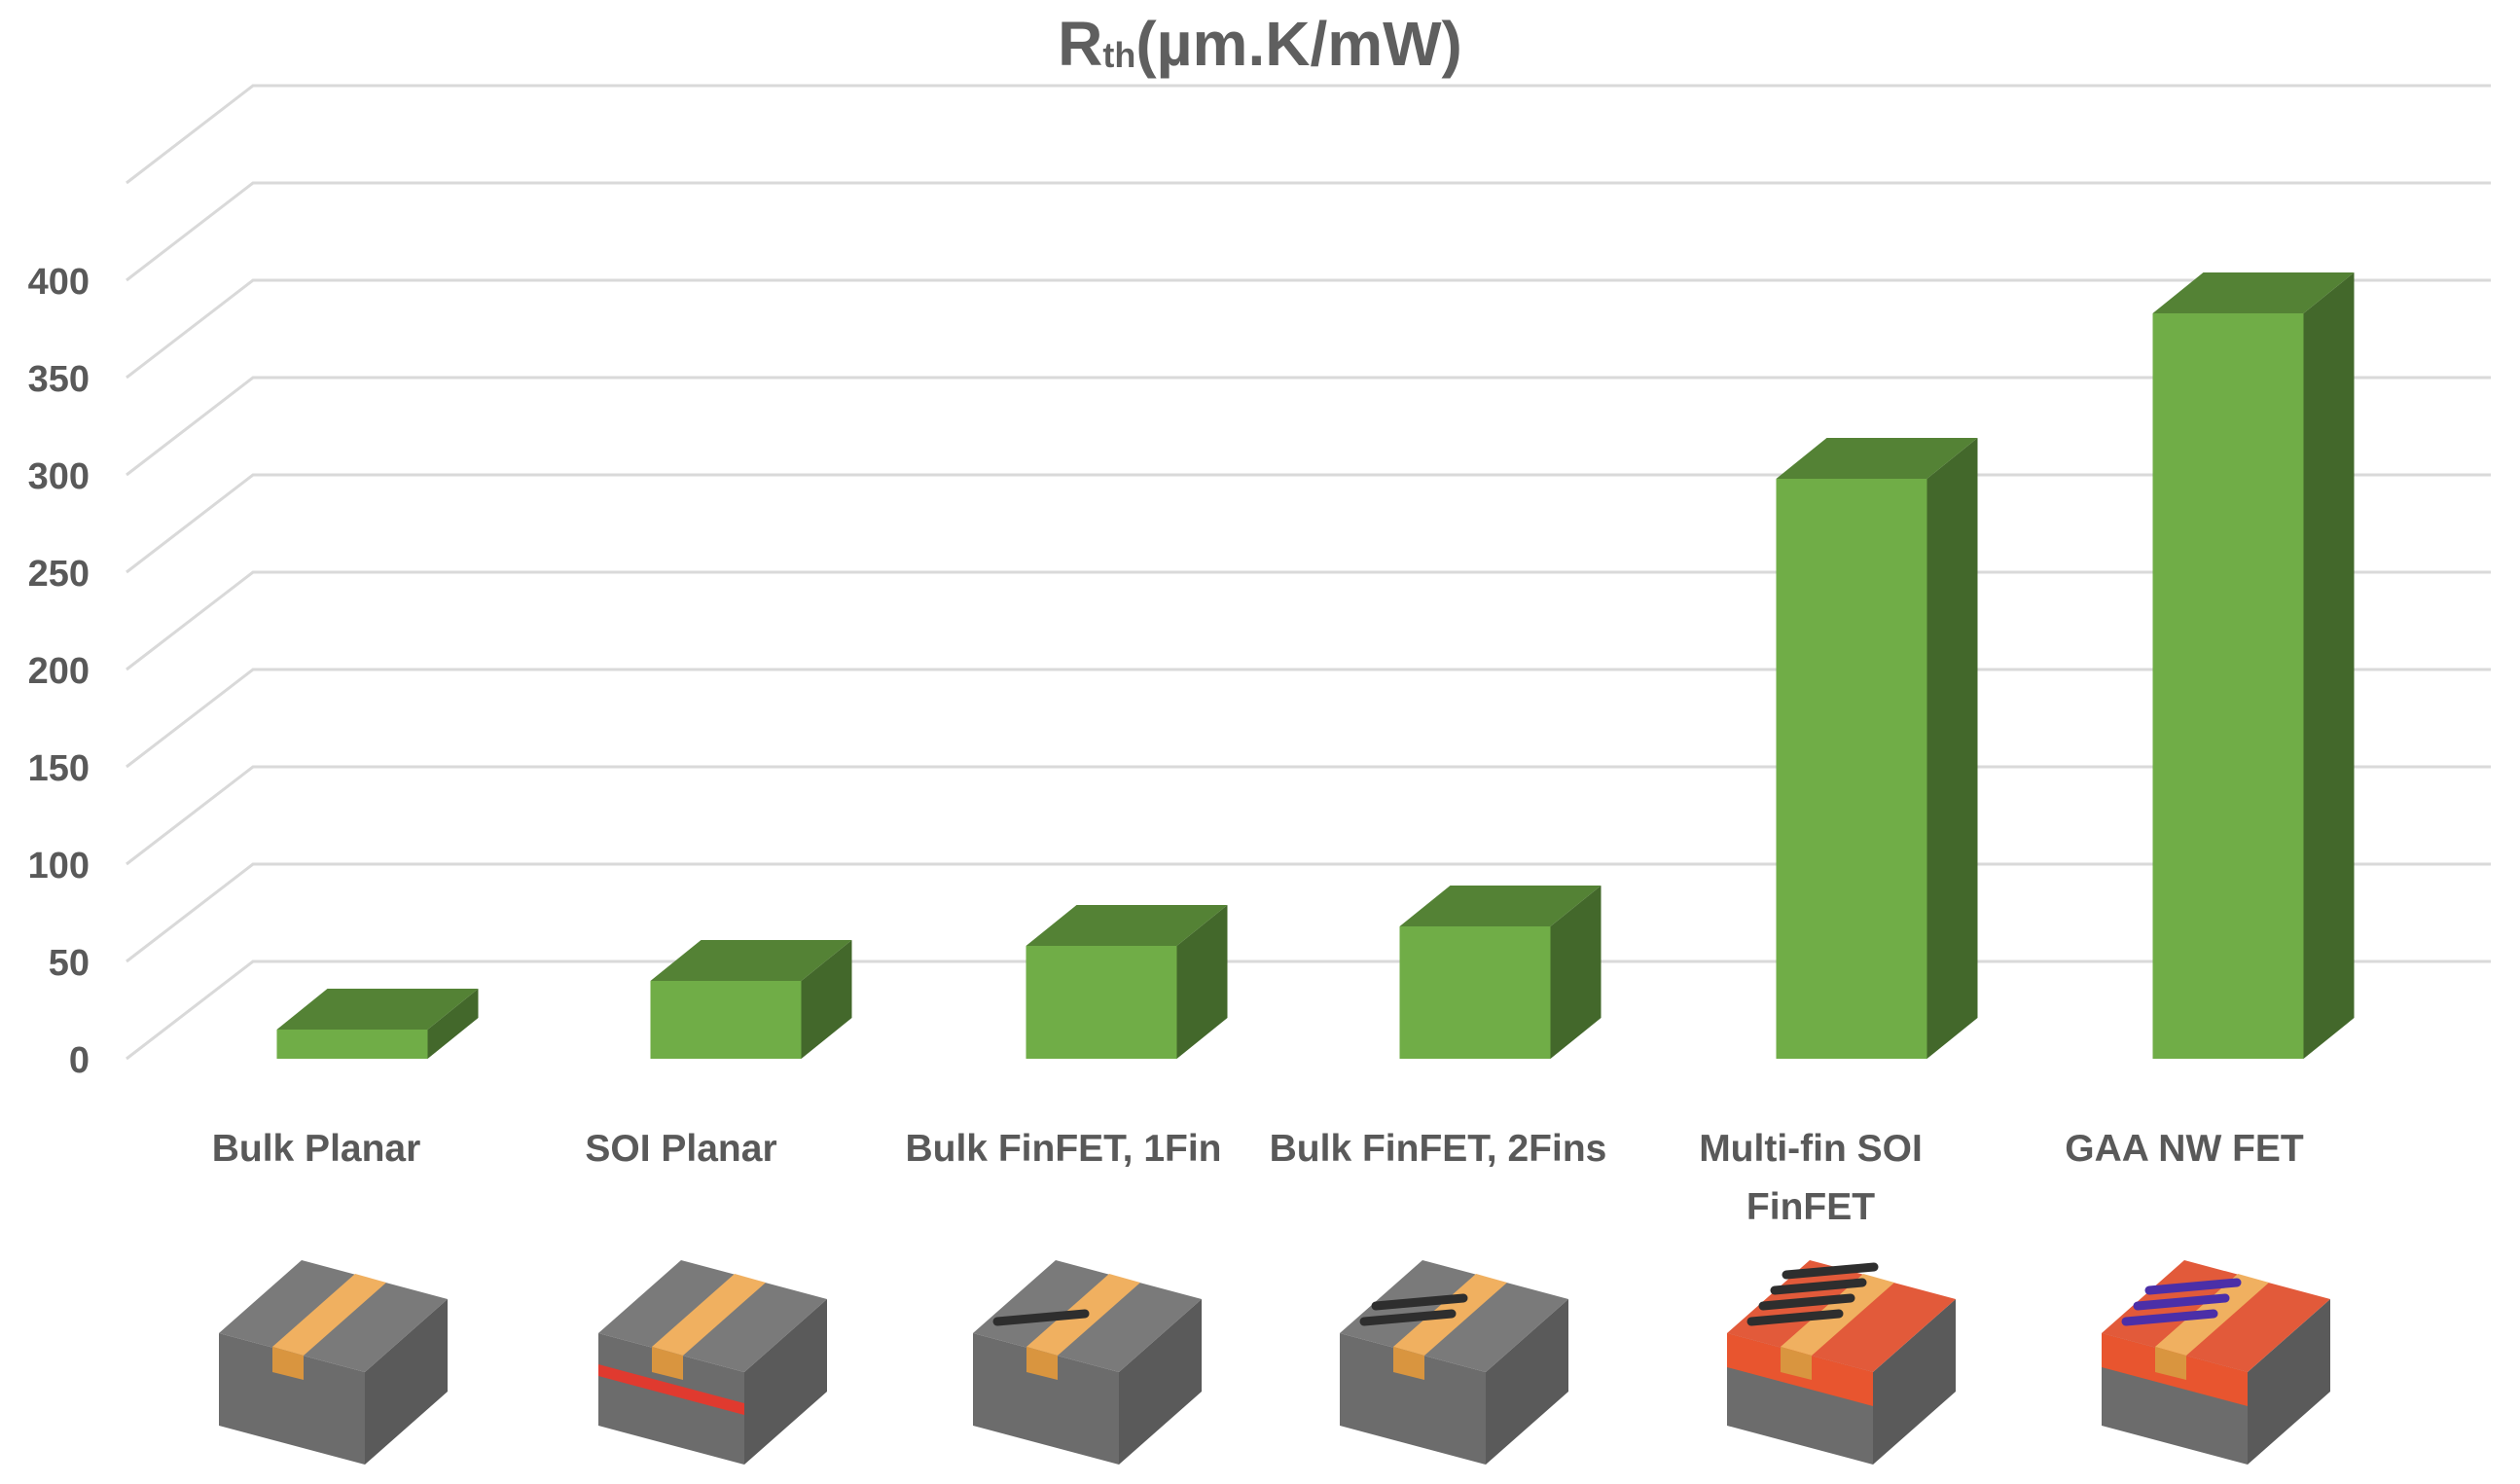 Image resolution: width=2520 pixels, height=1484 pixels. I want to click on y-tick-label: 0, so click(79, 1060).